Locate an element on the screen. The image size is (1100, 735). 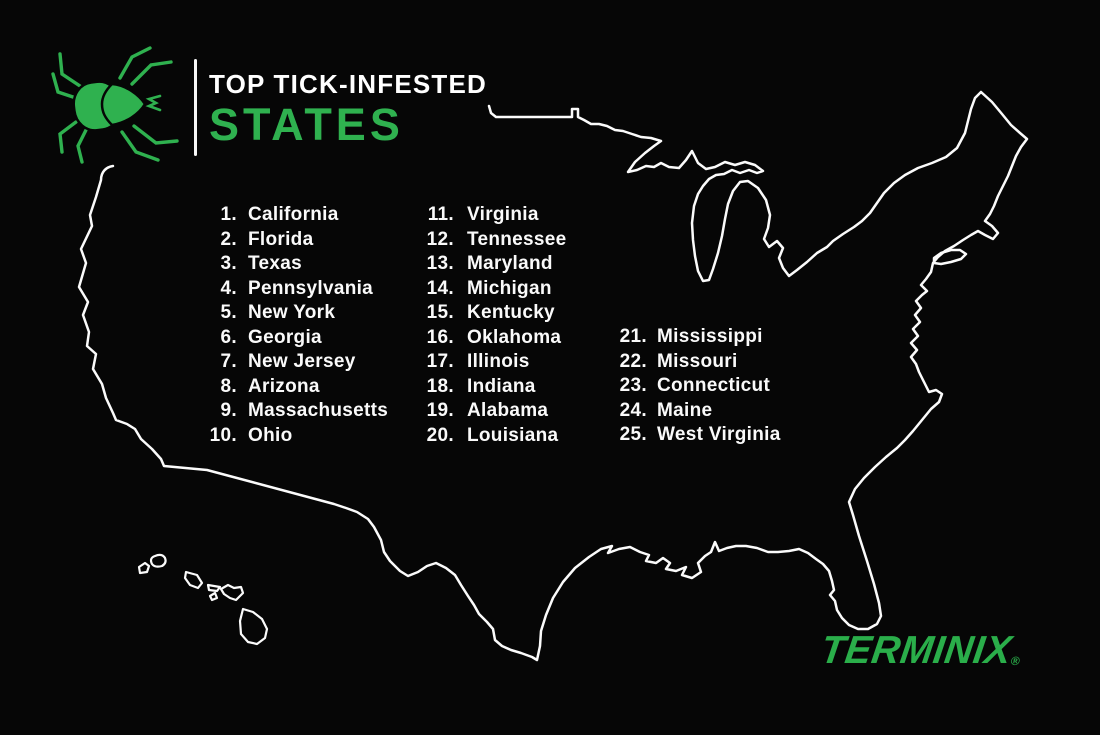
title-divider is located at coordinates (195, 107).